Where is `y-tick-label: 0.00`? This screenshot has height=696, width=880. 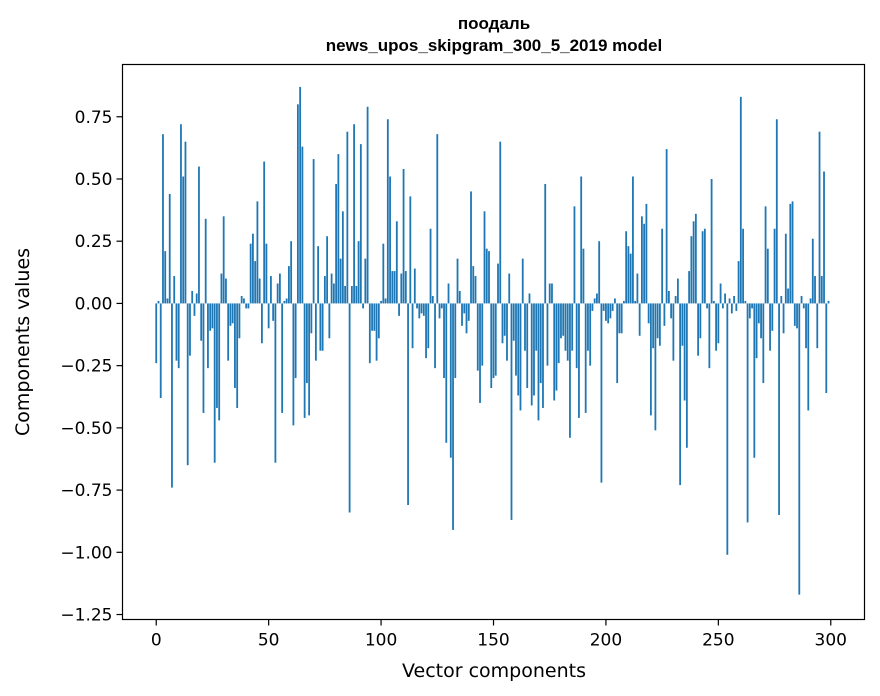
y-tick-label: 0.00 is located at coordinates (94, 304).